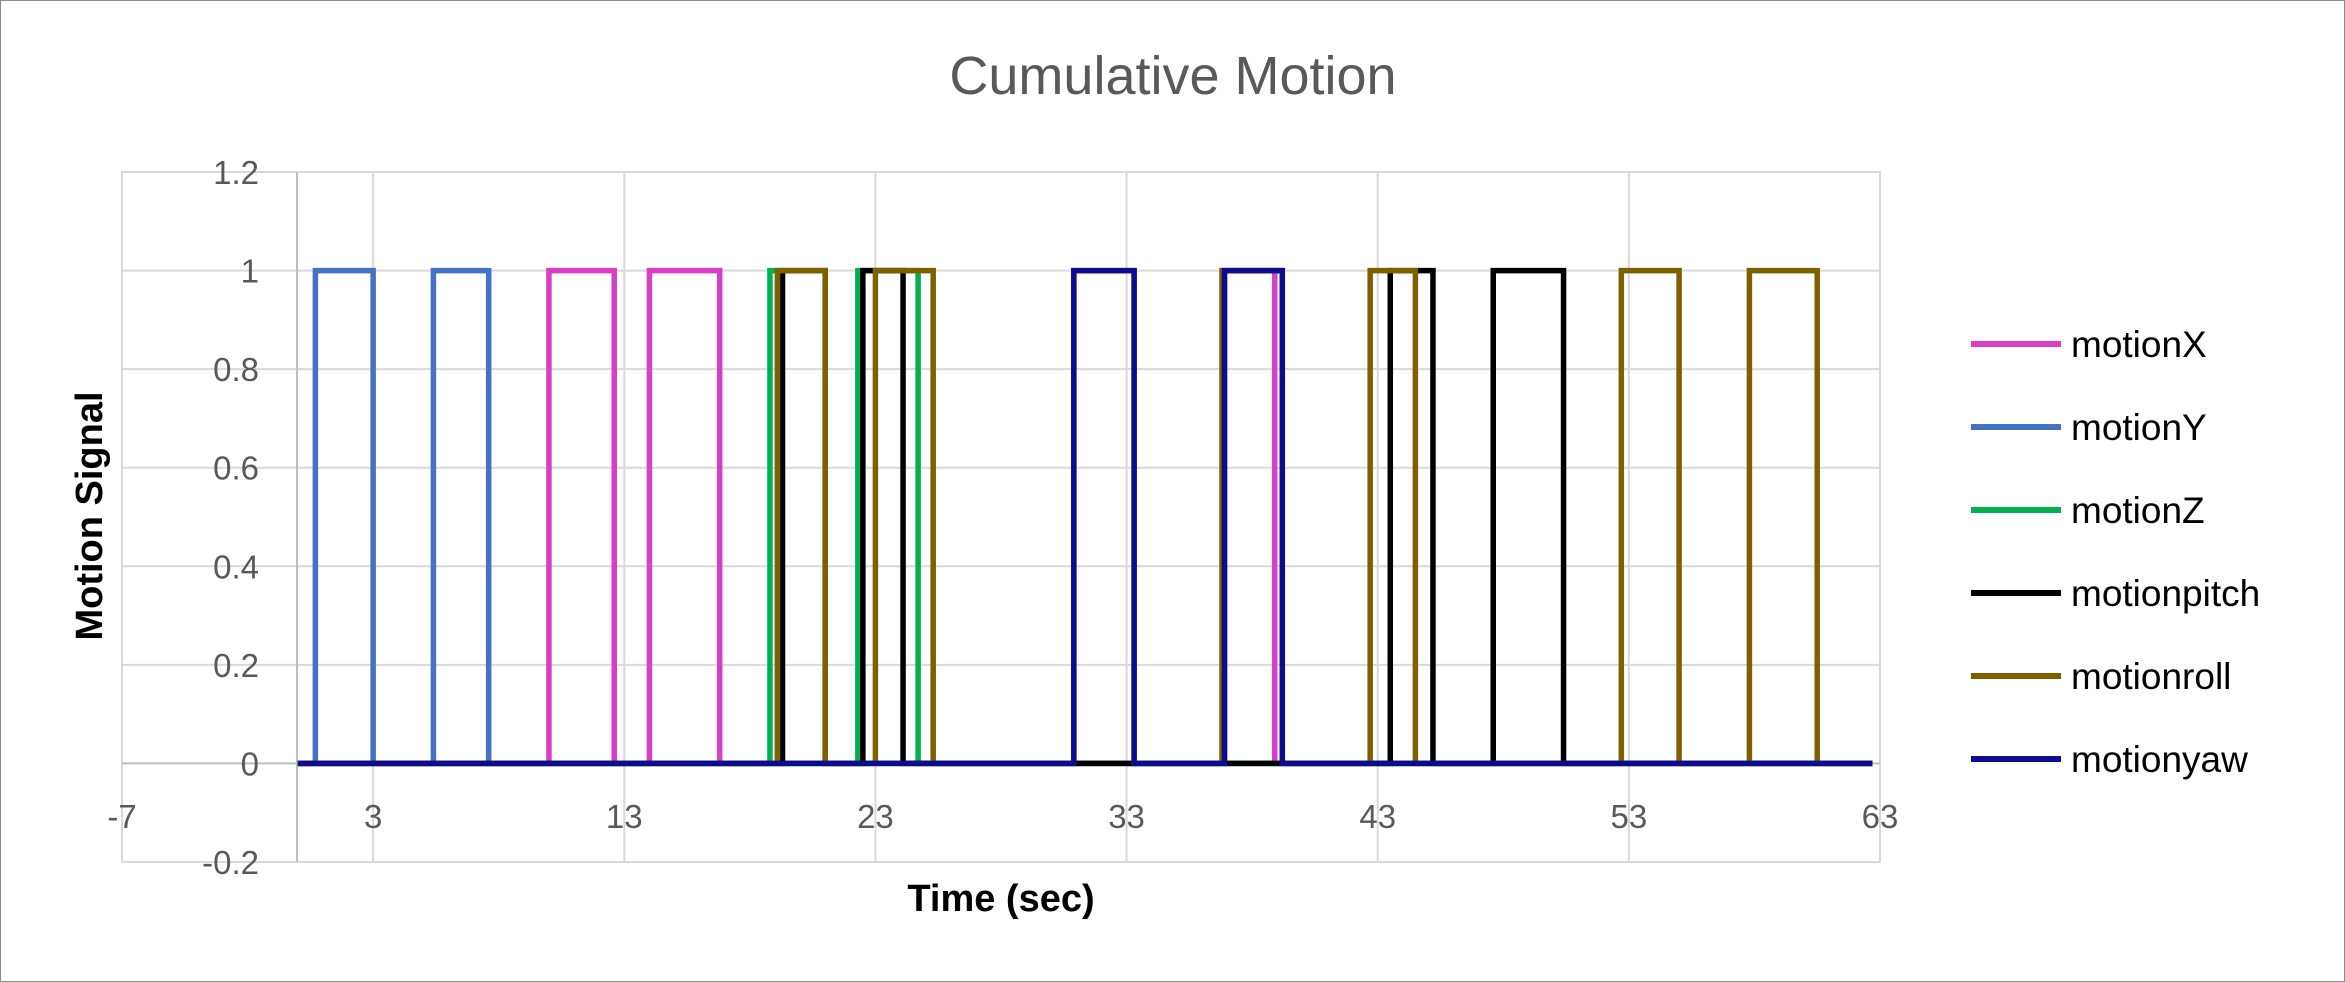 The image size is (2345, 982). I want to click on legend-label: motionZ, so click(2138, 510).